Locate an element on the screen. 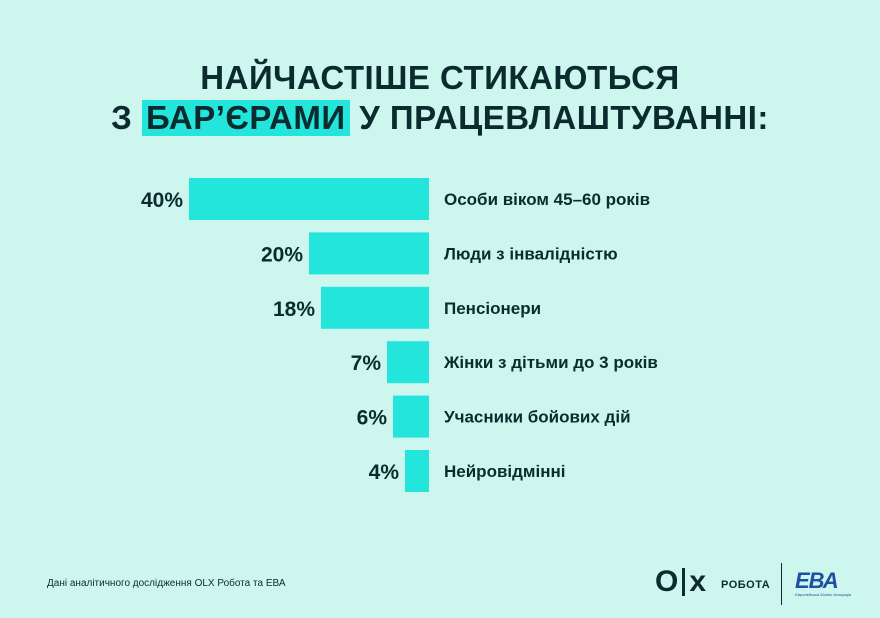  eva-logo-subtitle: Європейська Бізнес Асоціація is located at coordinates (823, 594).